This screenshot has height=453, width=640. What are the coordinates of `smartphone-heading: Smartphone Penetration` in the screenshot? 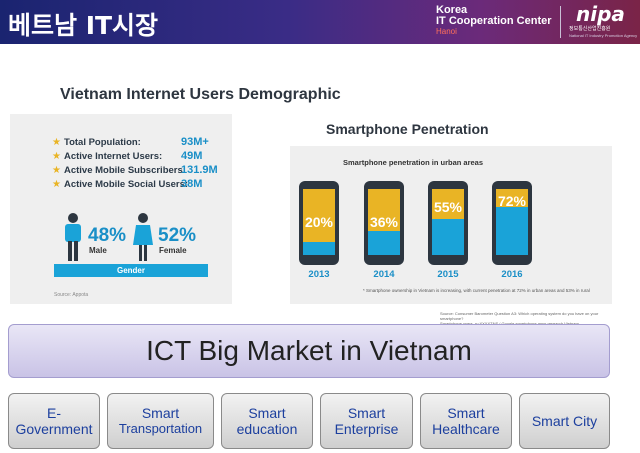 It's located at (407, 129).